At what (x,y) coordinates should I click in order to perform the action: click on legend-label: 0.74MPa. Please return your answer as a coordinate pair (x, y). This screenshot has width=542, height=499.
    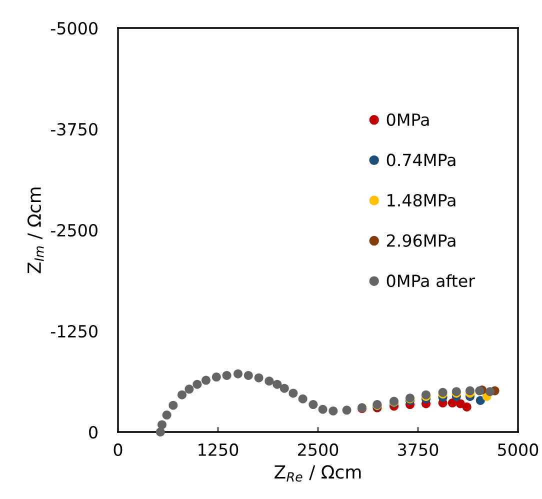
    Looking at the image, I should click on (421, 160).